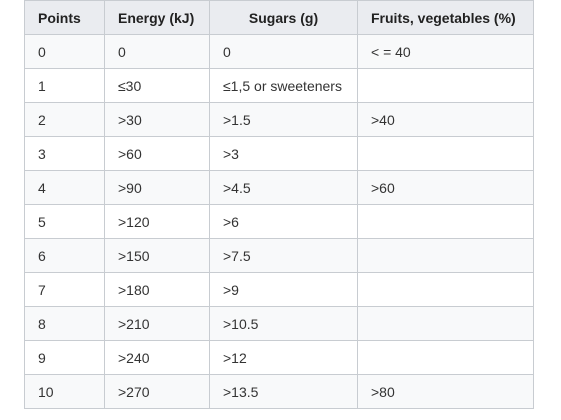 This screenshot has height=420, width=561. Describe the element at coordinates (283, 17) in the screenshot. I see `header-sugars: Sugars (g)` at that location.